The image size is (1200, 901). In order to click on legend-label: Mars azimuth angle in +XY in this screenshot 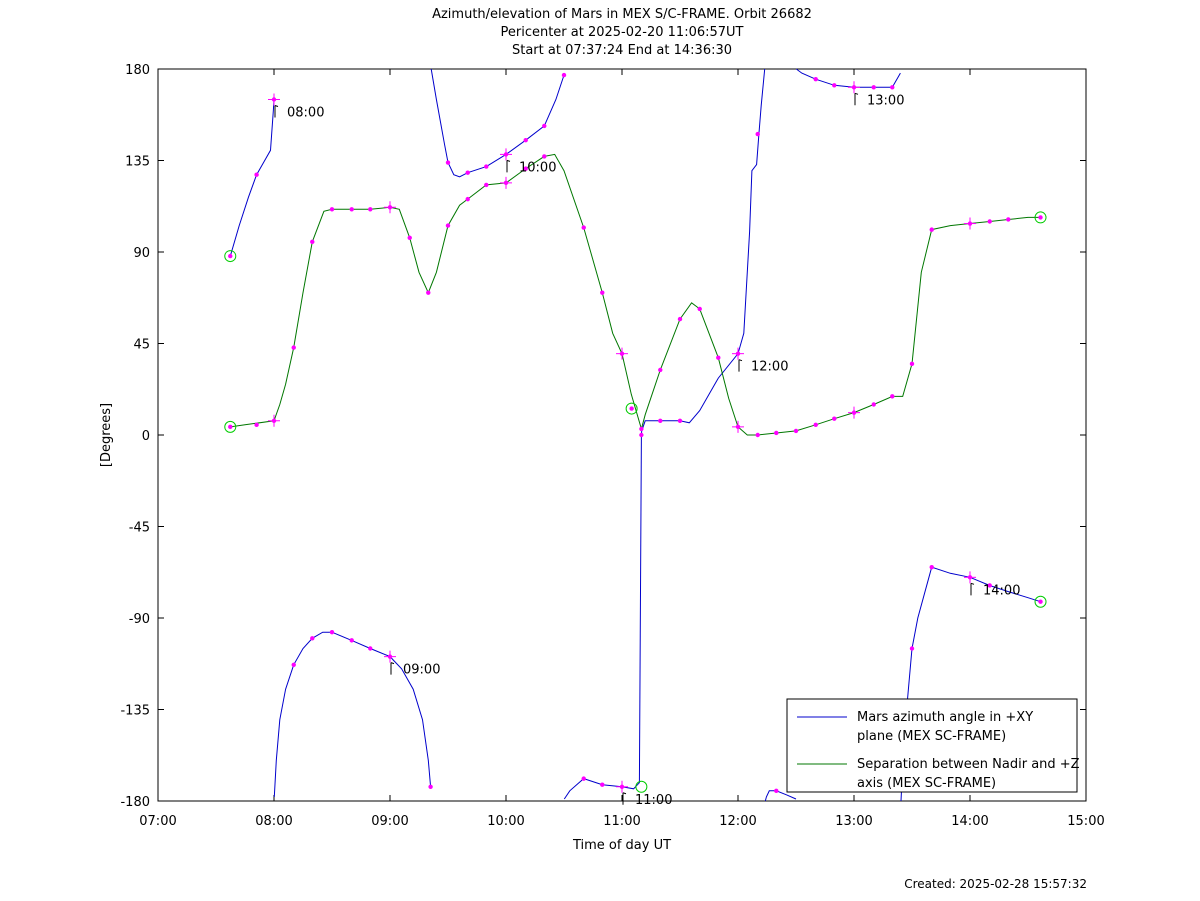, I will do `click(945, 717)`.